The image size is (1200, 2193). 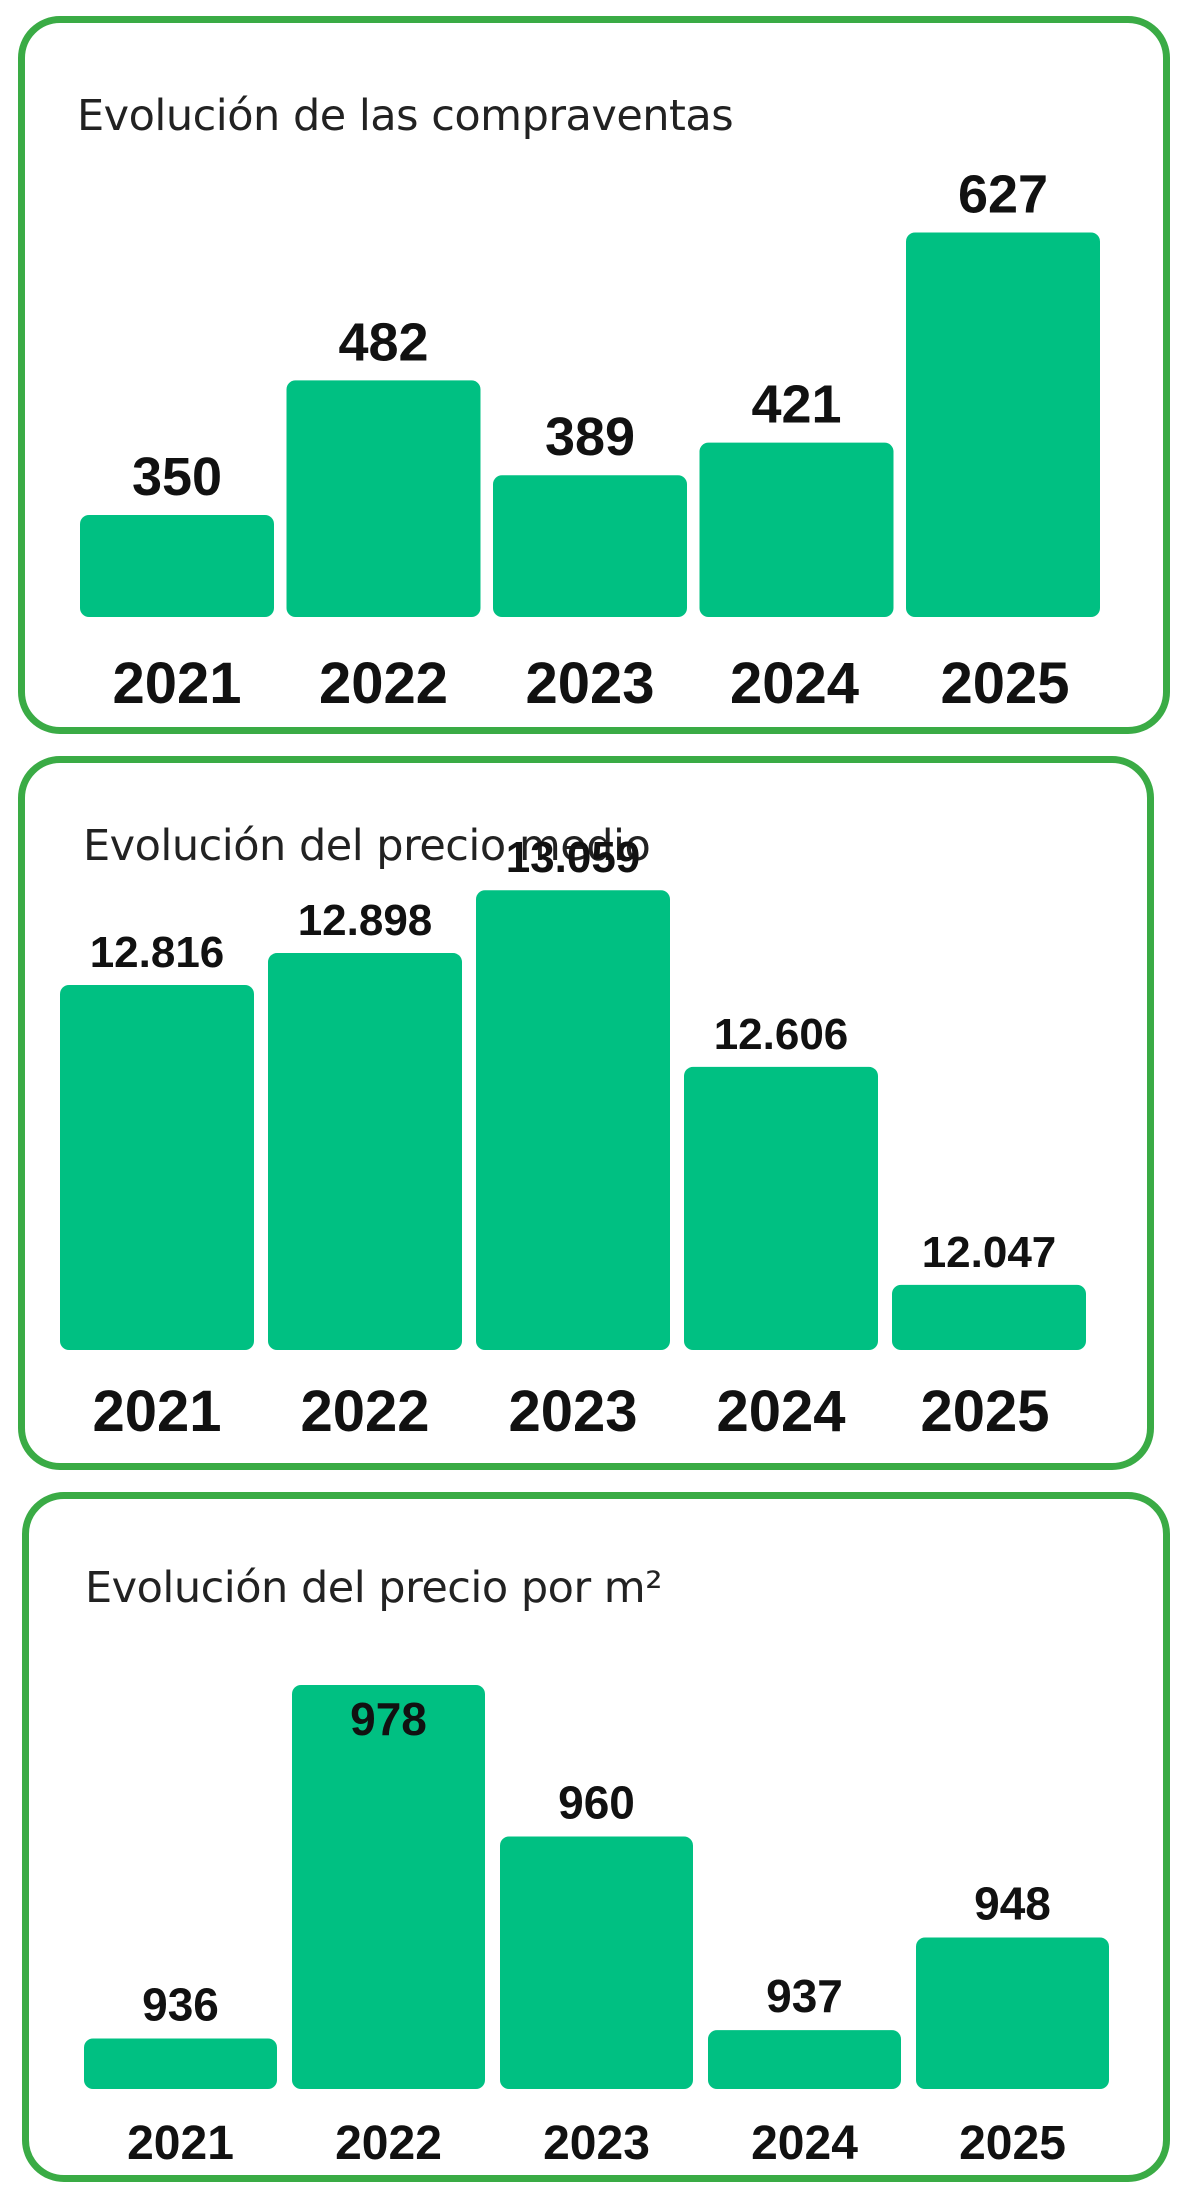 I want to click on value-label-2022: 978, so click(x=388, y=1719).